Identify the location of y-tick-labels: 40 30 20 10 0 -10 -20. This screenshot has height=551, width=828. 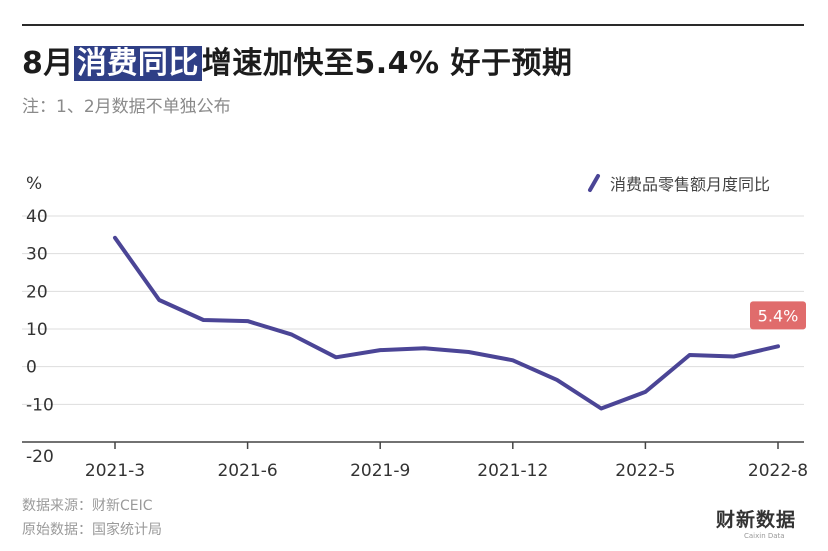
(40, 337).